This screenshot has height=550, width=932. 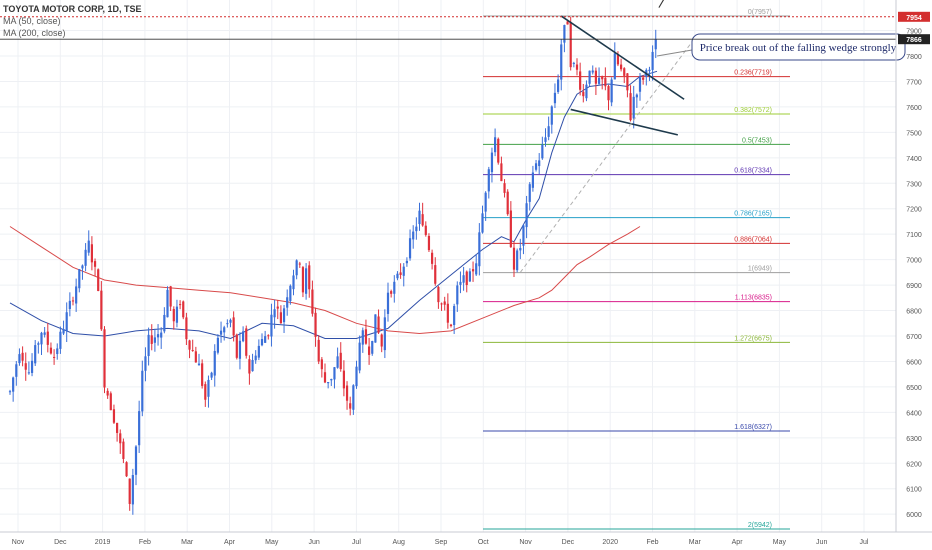 I want to click on fib-label: 1.113(6835), so click(x=753, y=298).